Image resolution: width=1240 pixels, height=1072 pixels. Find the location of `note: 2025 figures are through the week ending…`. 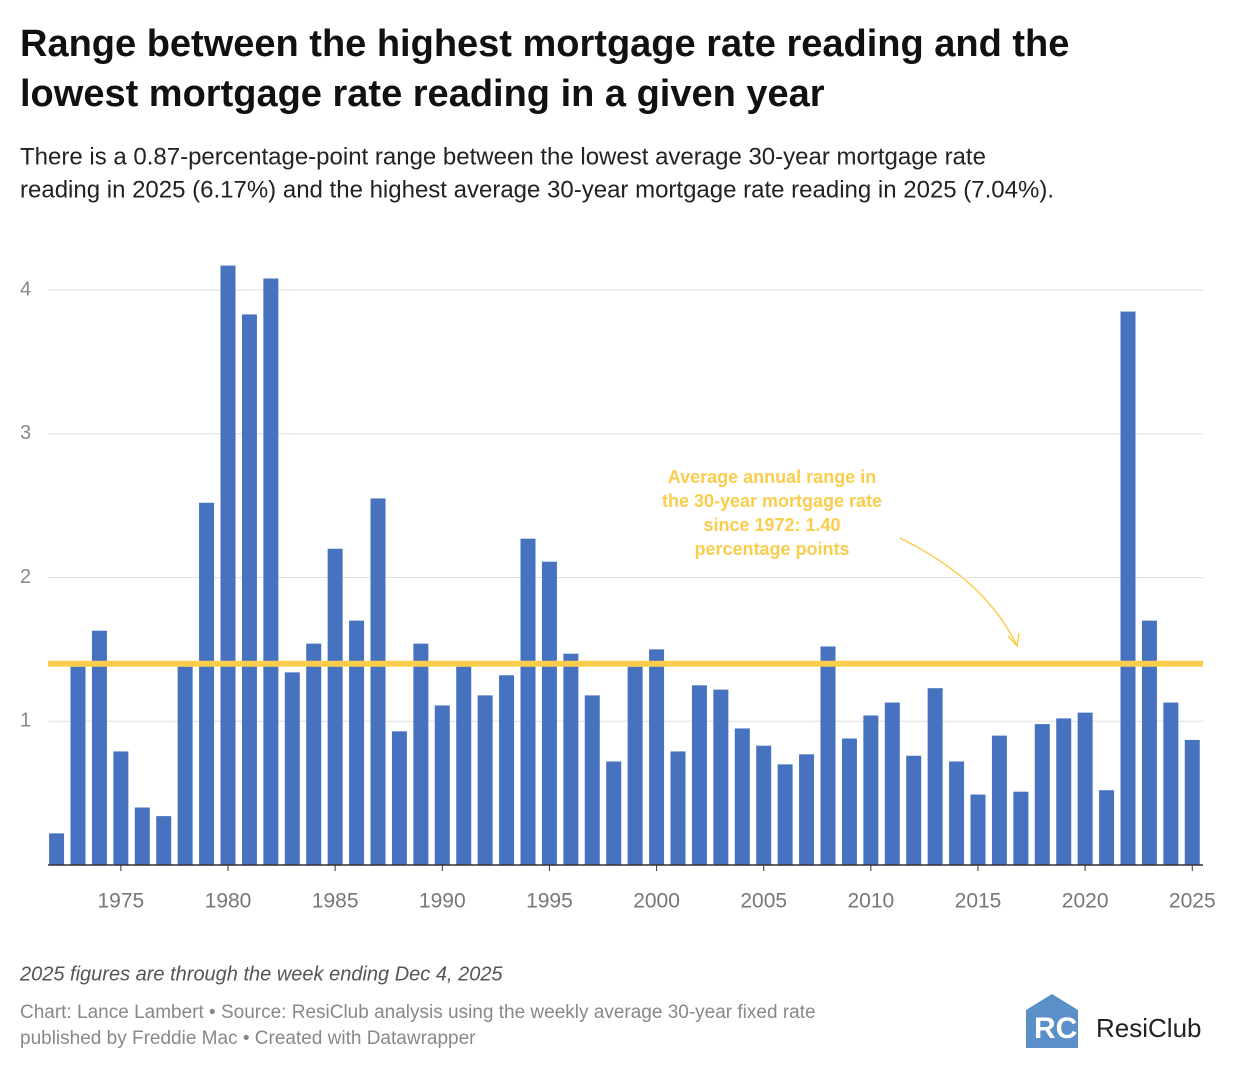

note: 2025 figures are through the week ending… is located at coordinates (261, 974).